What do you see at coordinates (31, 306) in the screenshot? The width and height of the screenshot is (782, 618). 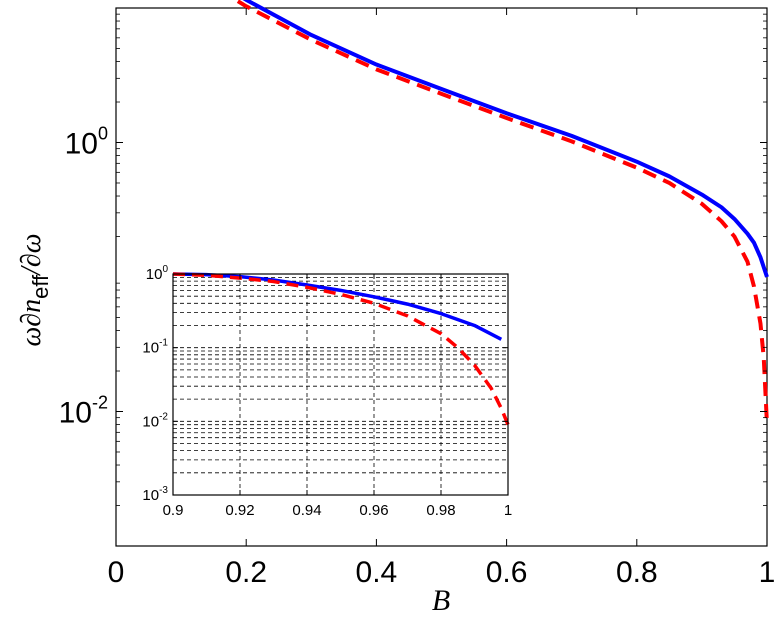 I see `y-axis-label-n: n` at bounding box center [31, 306].